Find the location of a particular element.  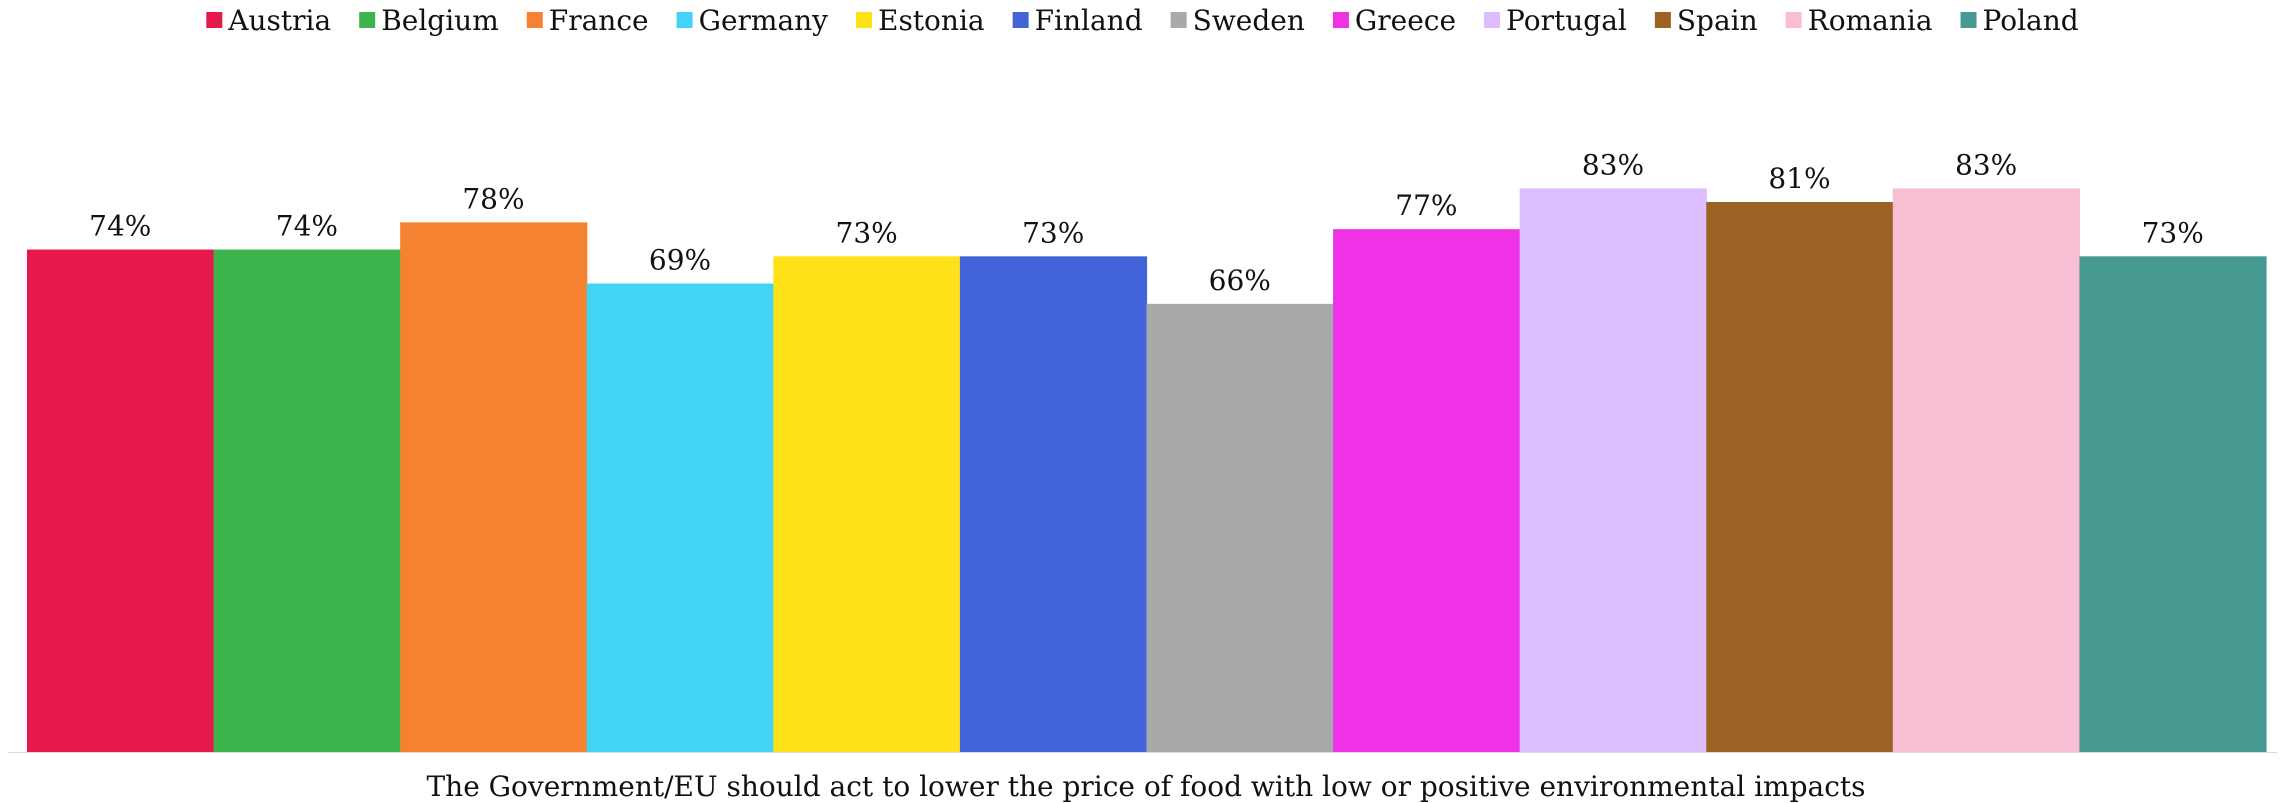

legend-swatch-germany is located at coordinates (684, 20).